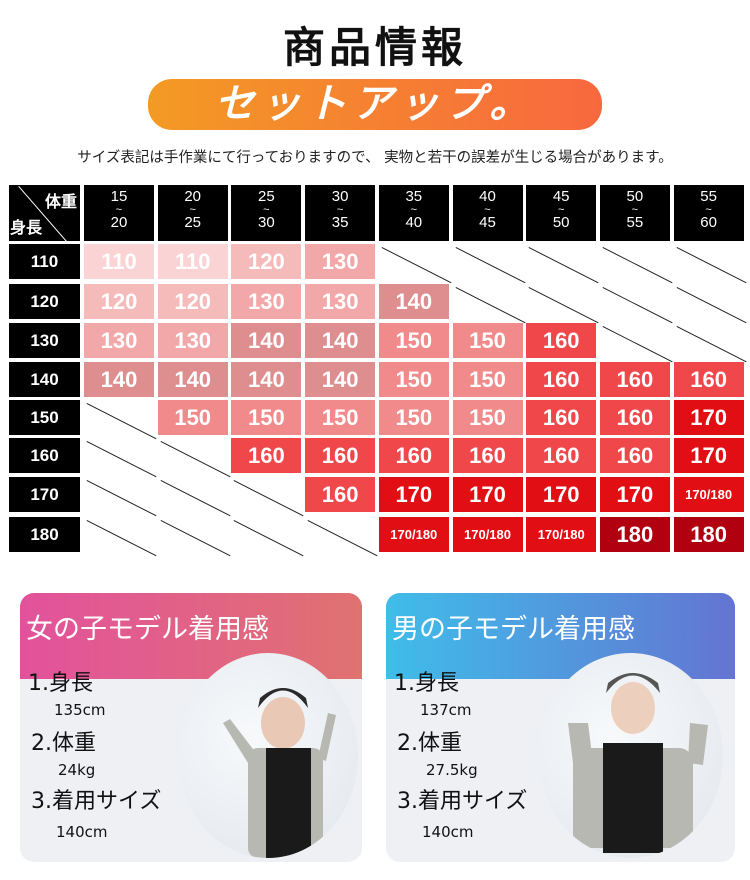  Describe the element at coordinates (44, 534) in the screenshot. I see `height-header-cell: 180` at that location.